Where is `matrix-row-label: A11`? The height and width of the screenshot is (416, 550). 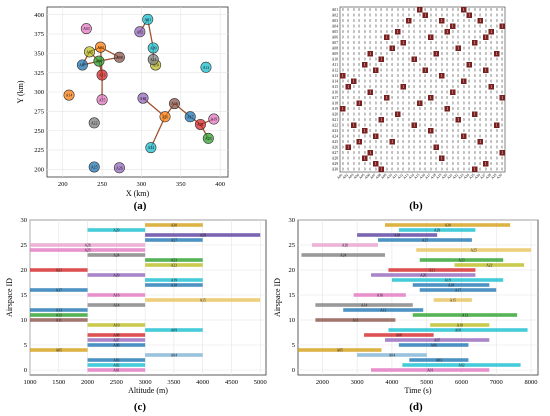 matrix-row-label: A11 is located at coordinates (335, 65).